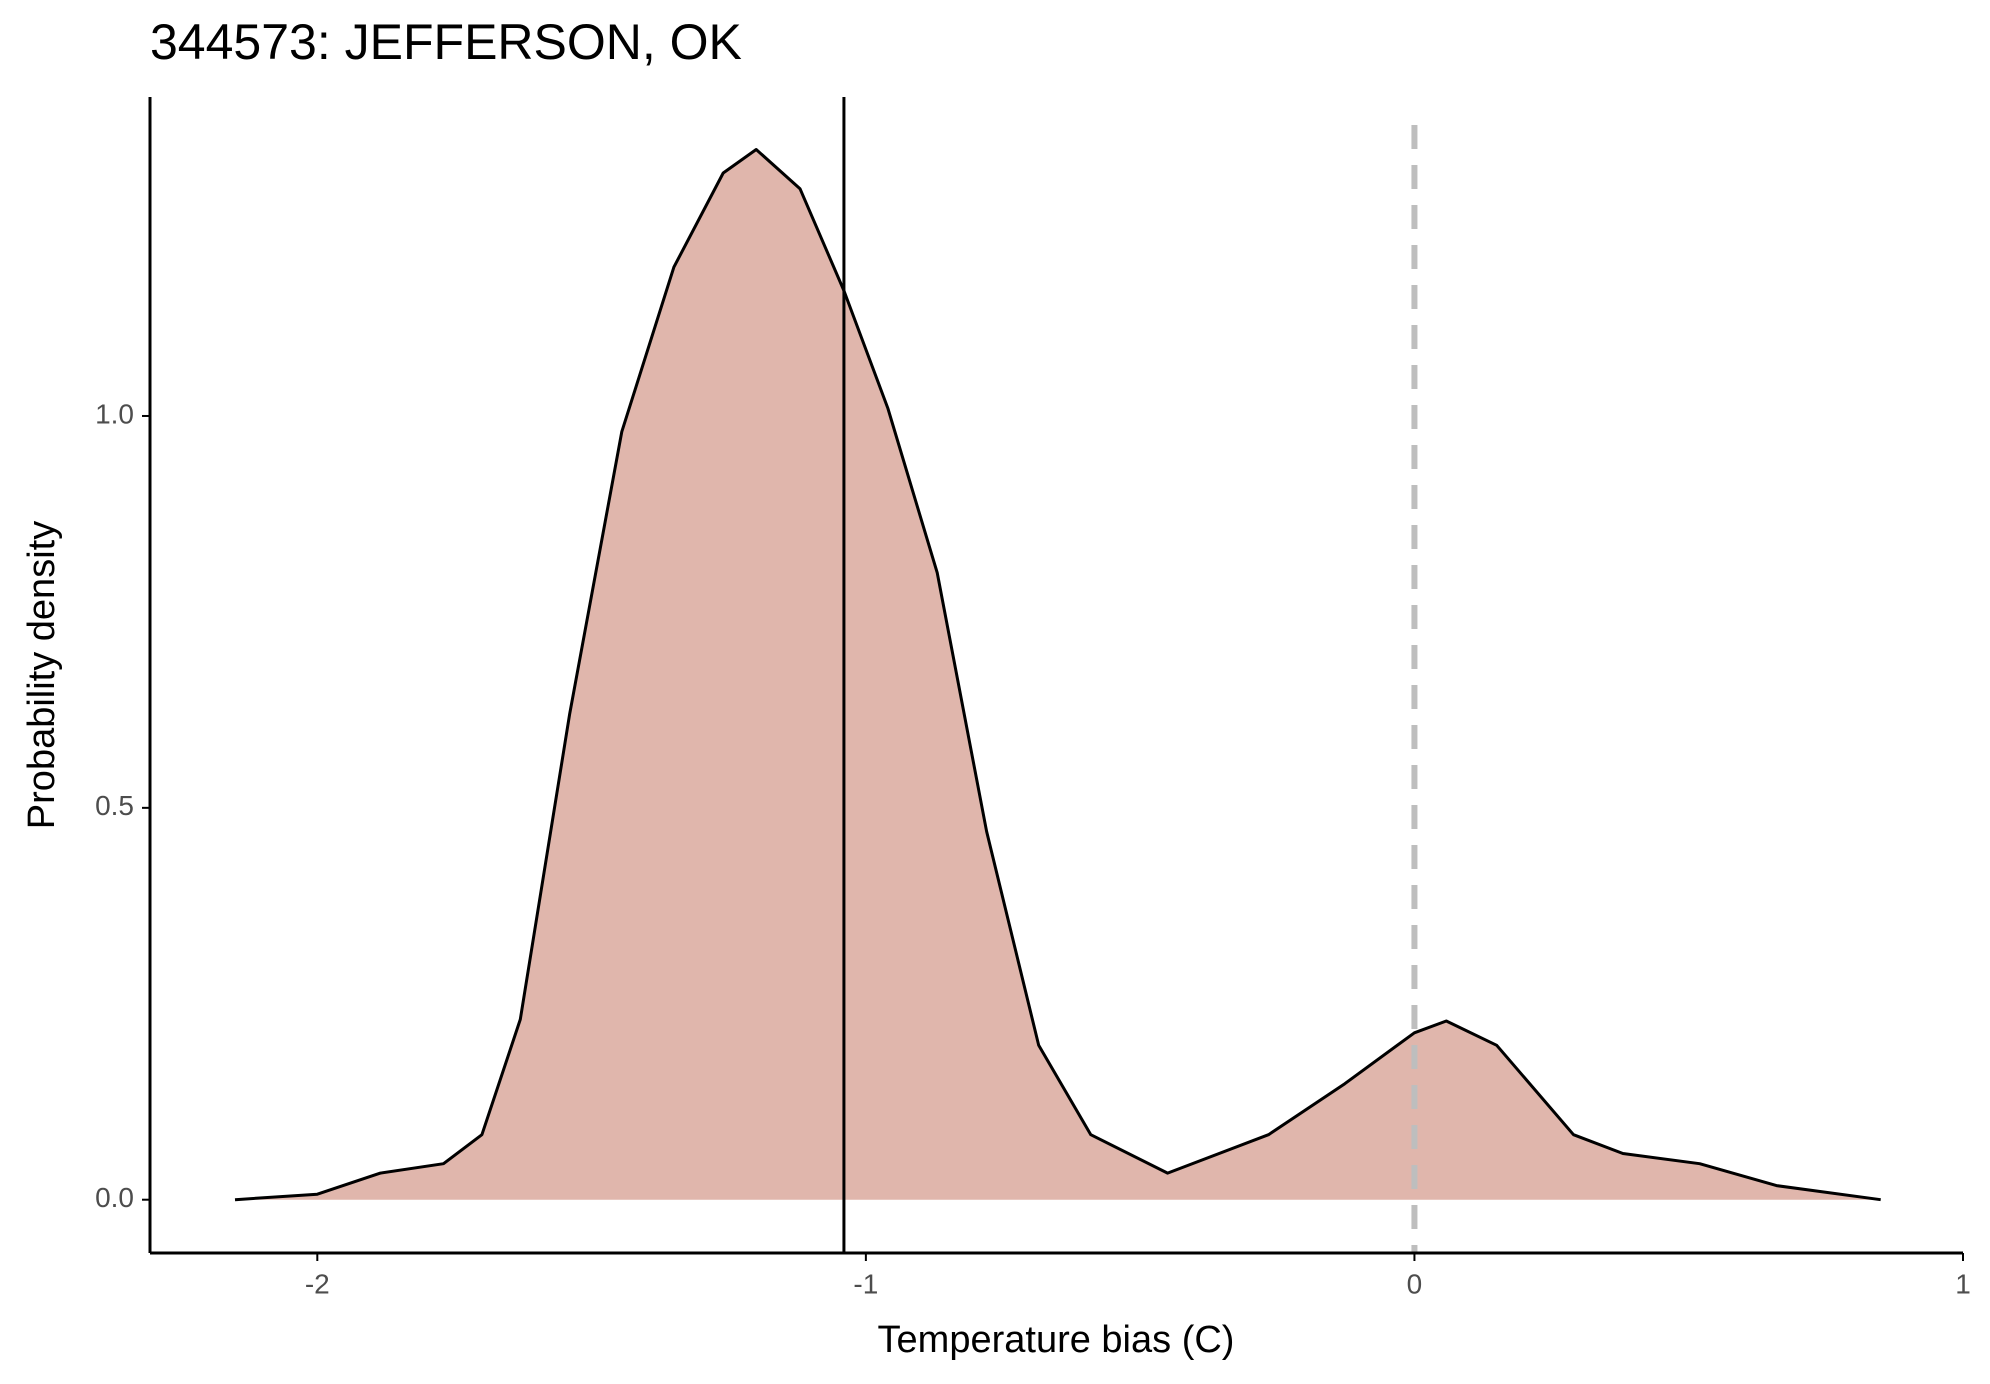 This screenshot has height=1384, width=1990. Describe the element at coordinates (1963, 1283) in the screenshot. I see `x-tick-label: 1` at that location.